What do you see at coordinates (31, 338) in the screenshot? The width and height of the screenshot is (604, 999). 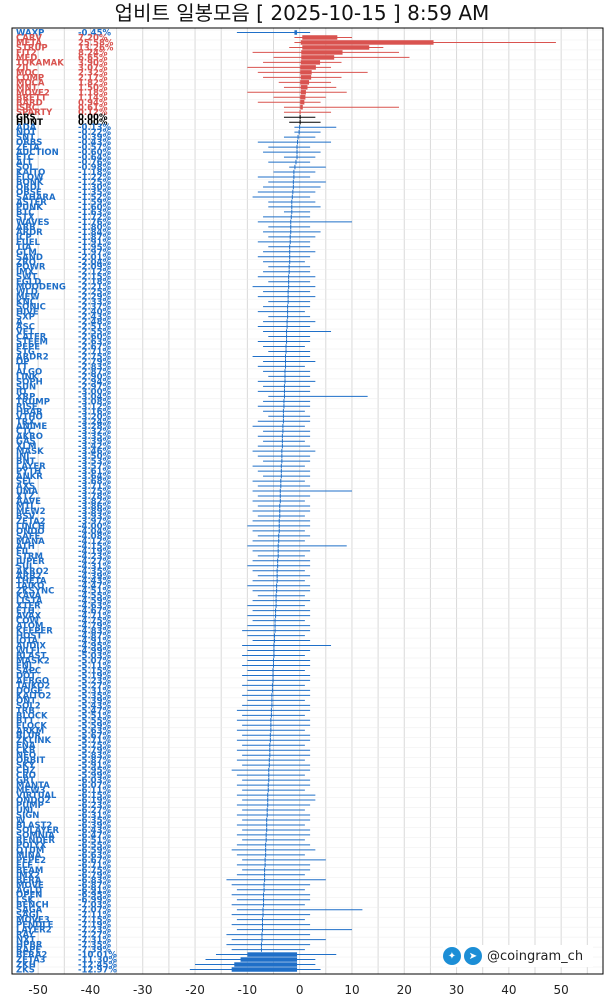 I see `row-name: CATER` at bounding box center [31, 338].